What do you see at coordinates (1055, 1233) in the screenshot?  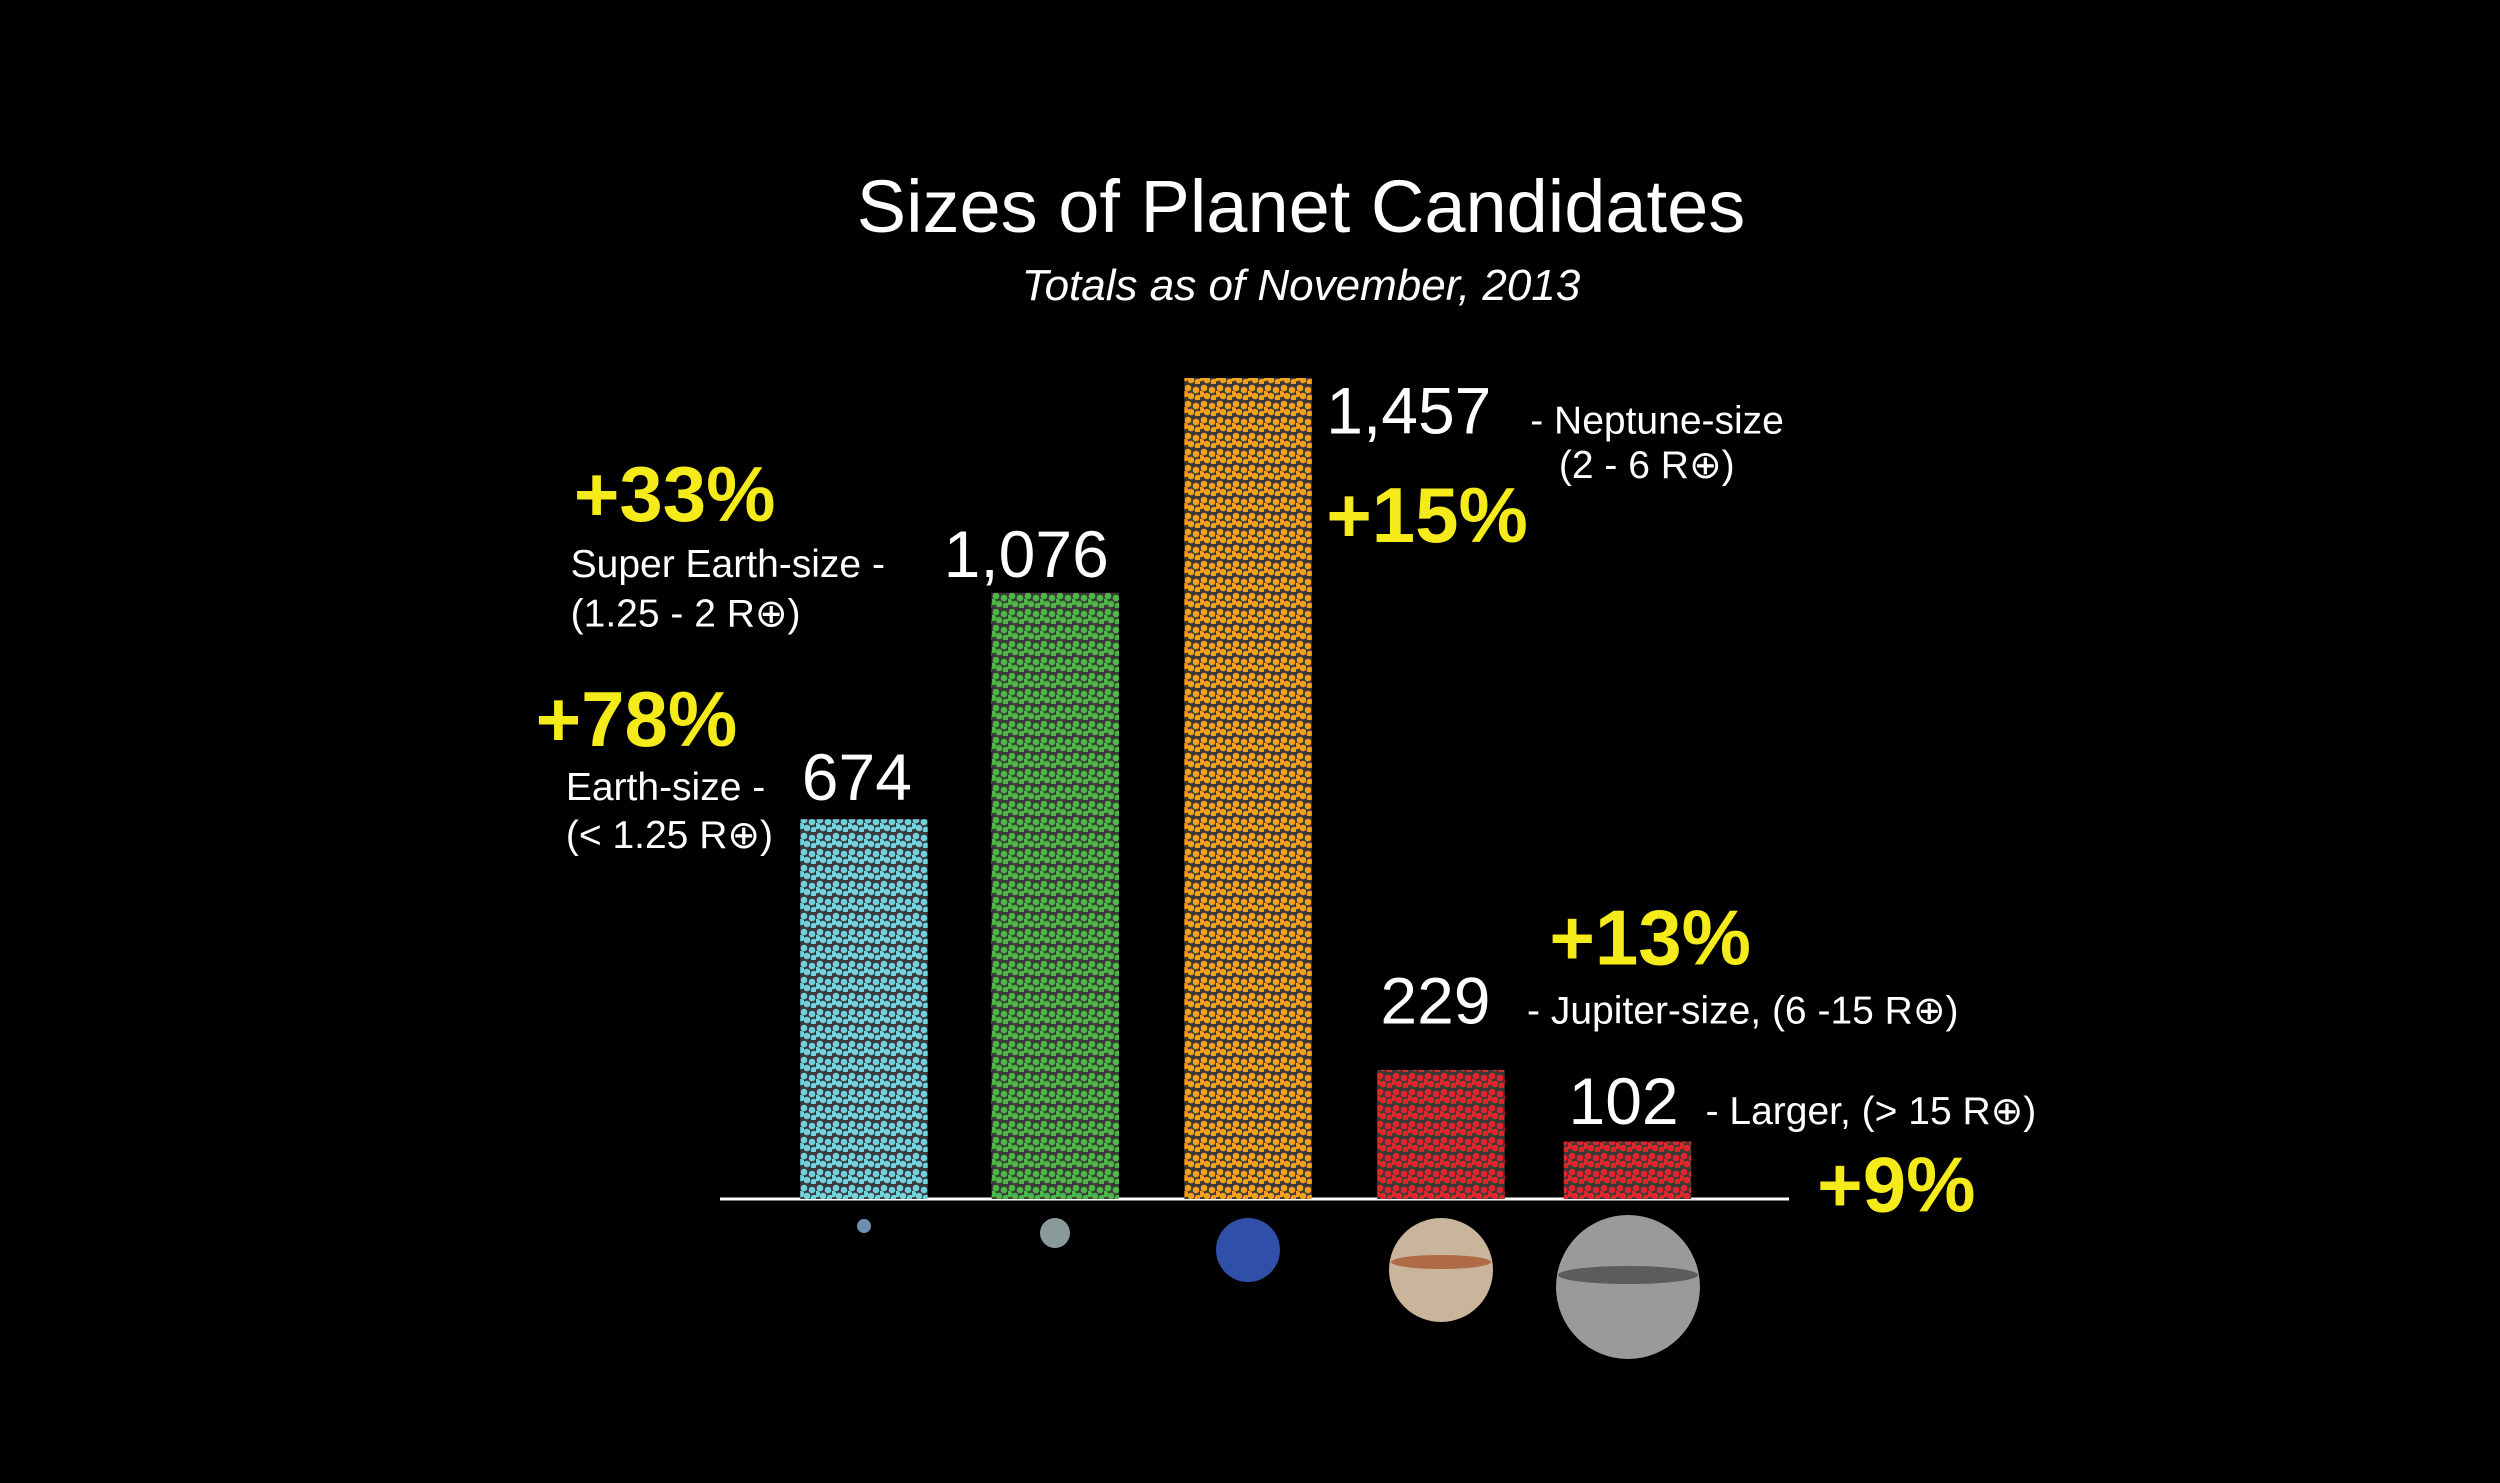 I see `super-earth-icon` at bounding box center [1055, 1233].